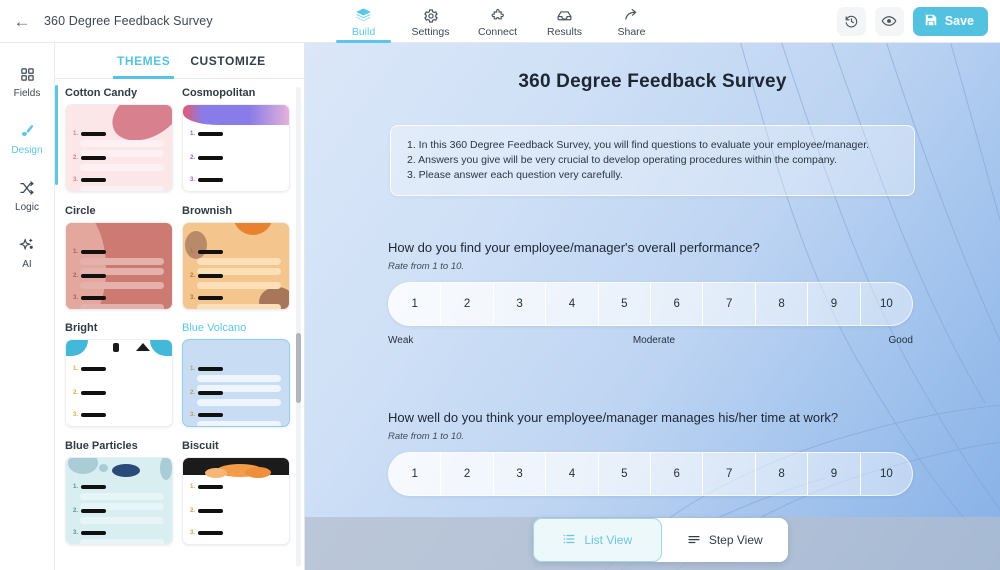 The height and width of the screenshot is (570, 1000). I want to click on sidebar-item-design: Design, so click(27, 138).